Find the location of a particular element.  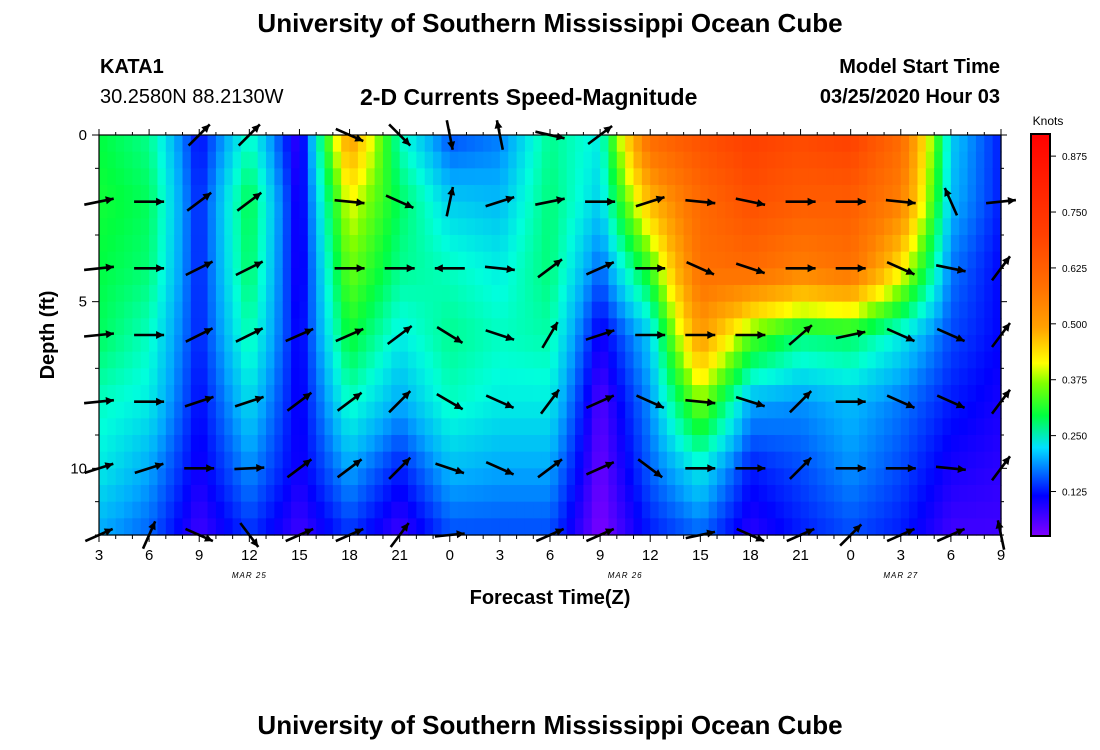

colorbar-tick-label: 0.375 is located at coordinates (1074, 381).